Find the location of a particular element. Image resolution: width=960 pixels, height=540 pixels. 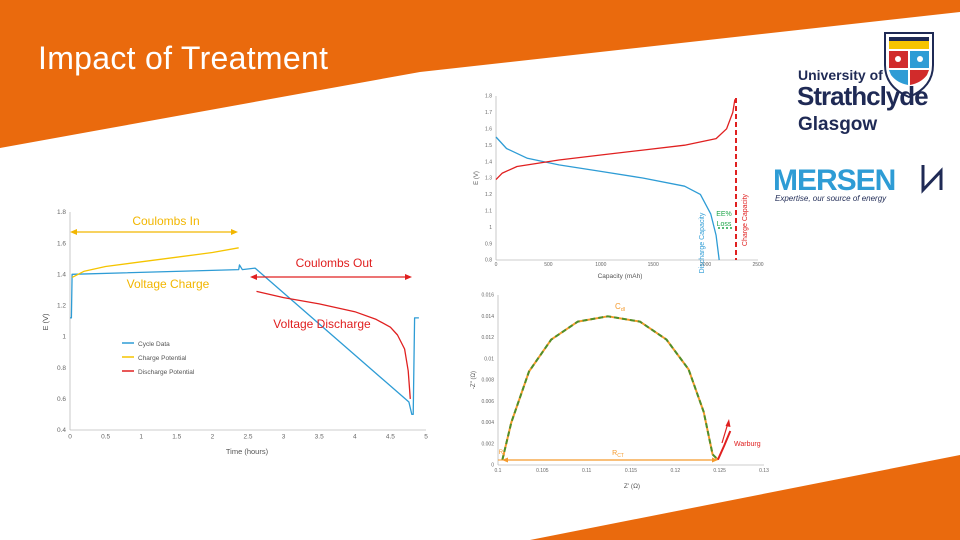

strathclyde-line1: University of is located at coordinates (840, 75).